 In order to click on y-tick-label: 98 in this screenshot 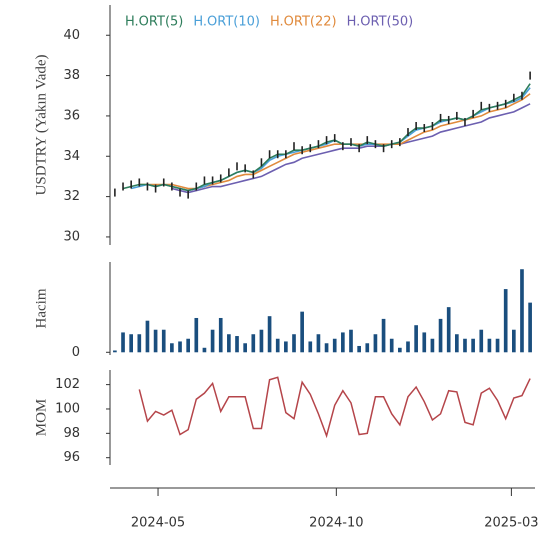, I will do `click(71, 433)`.